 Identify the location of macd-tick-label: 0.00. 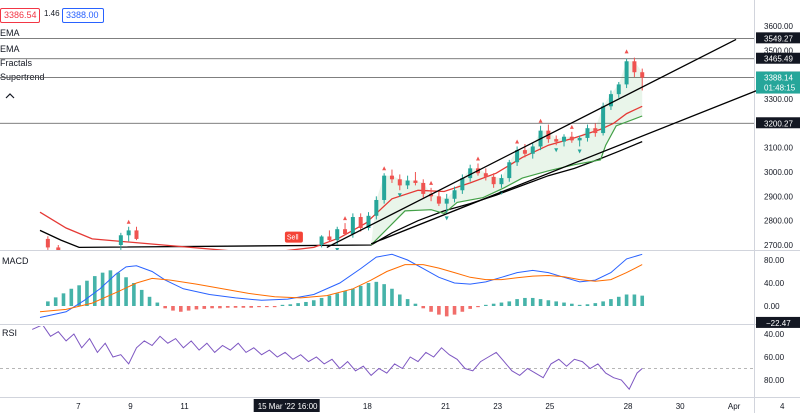
(772, 306).